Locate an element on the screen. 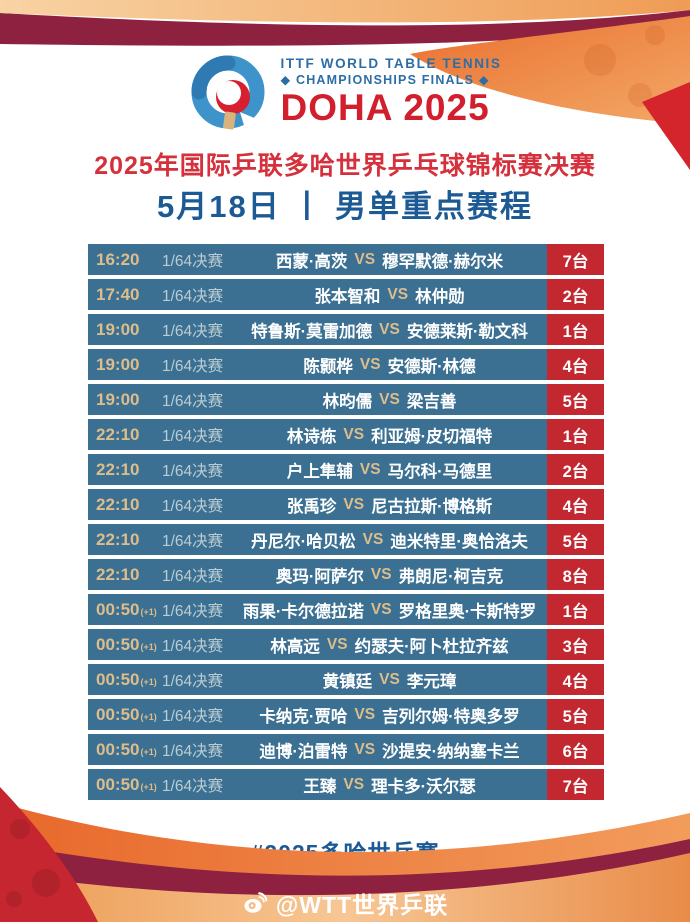 The width and height of the screenshot is (690, 922). player2-name: 梁吉善 is located at coordinates (431, 401).